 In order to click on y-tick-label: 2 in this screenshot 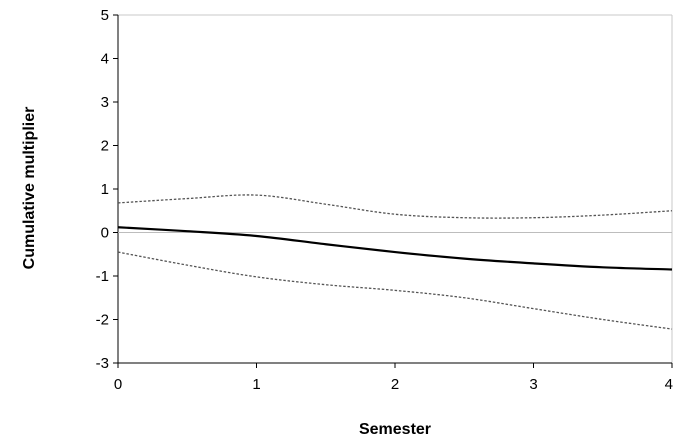, I will do `click(105, 146)`.